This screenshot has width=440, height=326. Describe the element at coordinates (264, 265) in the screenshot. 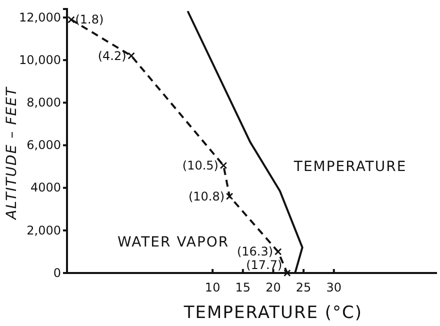

I see `annotation: (17.7)` at that location.